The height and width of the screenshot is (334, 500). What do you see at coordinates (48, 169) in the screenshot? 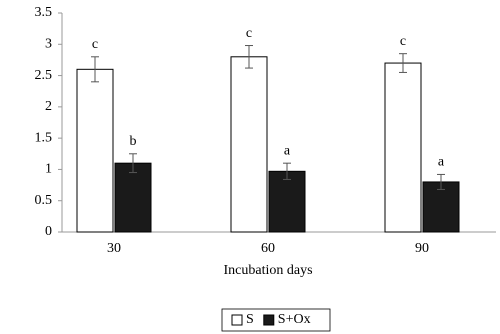
I see `y-tick-label: 1` at bounding box center [48, 169].